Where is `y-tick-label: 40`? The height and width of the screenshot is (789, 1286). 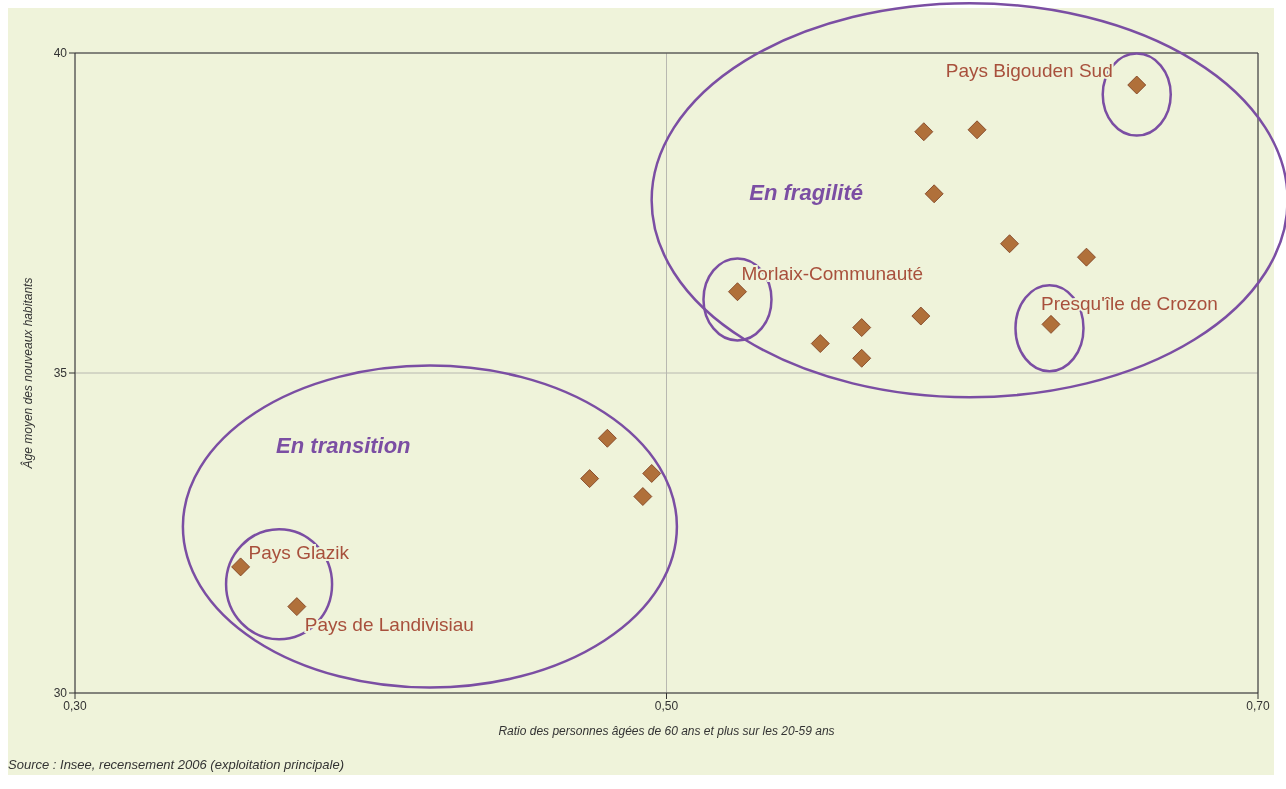 y-tick-label: 40 is located at coordinates (60, 53).